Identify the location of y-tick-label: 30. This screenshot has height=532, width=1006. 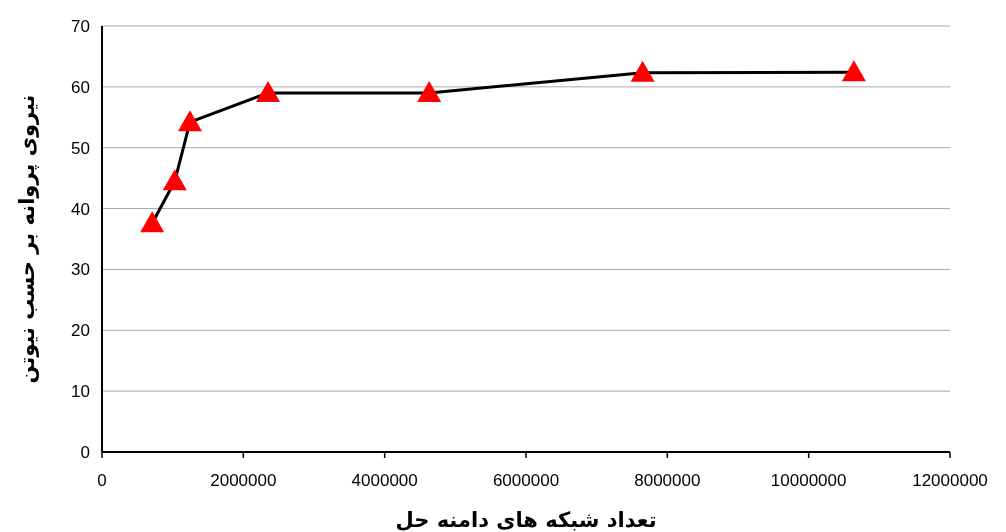
(80, 270).